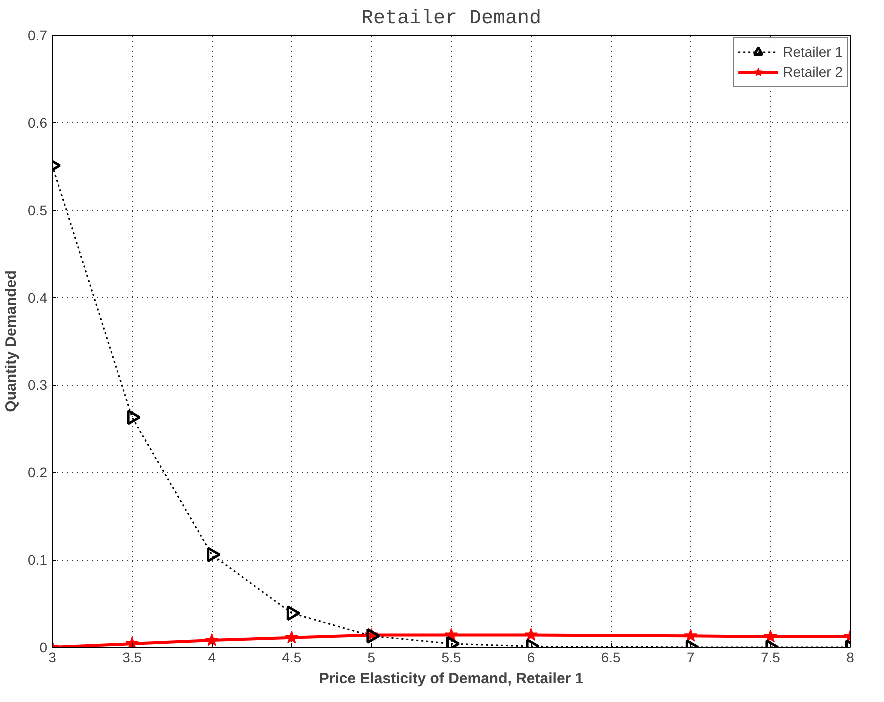  I want to click on x-tick-label: 8, so click(850, 658).